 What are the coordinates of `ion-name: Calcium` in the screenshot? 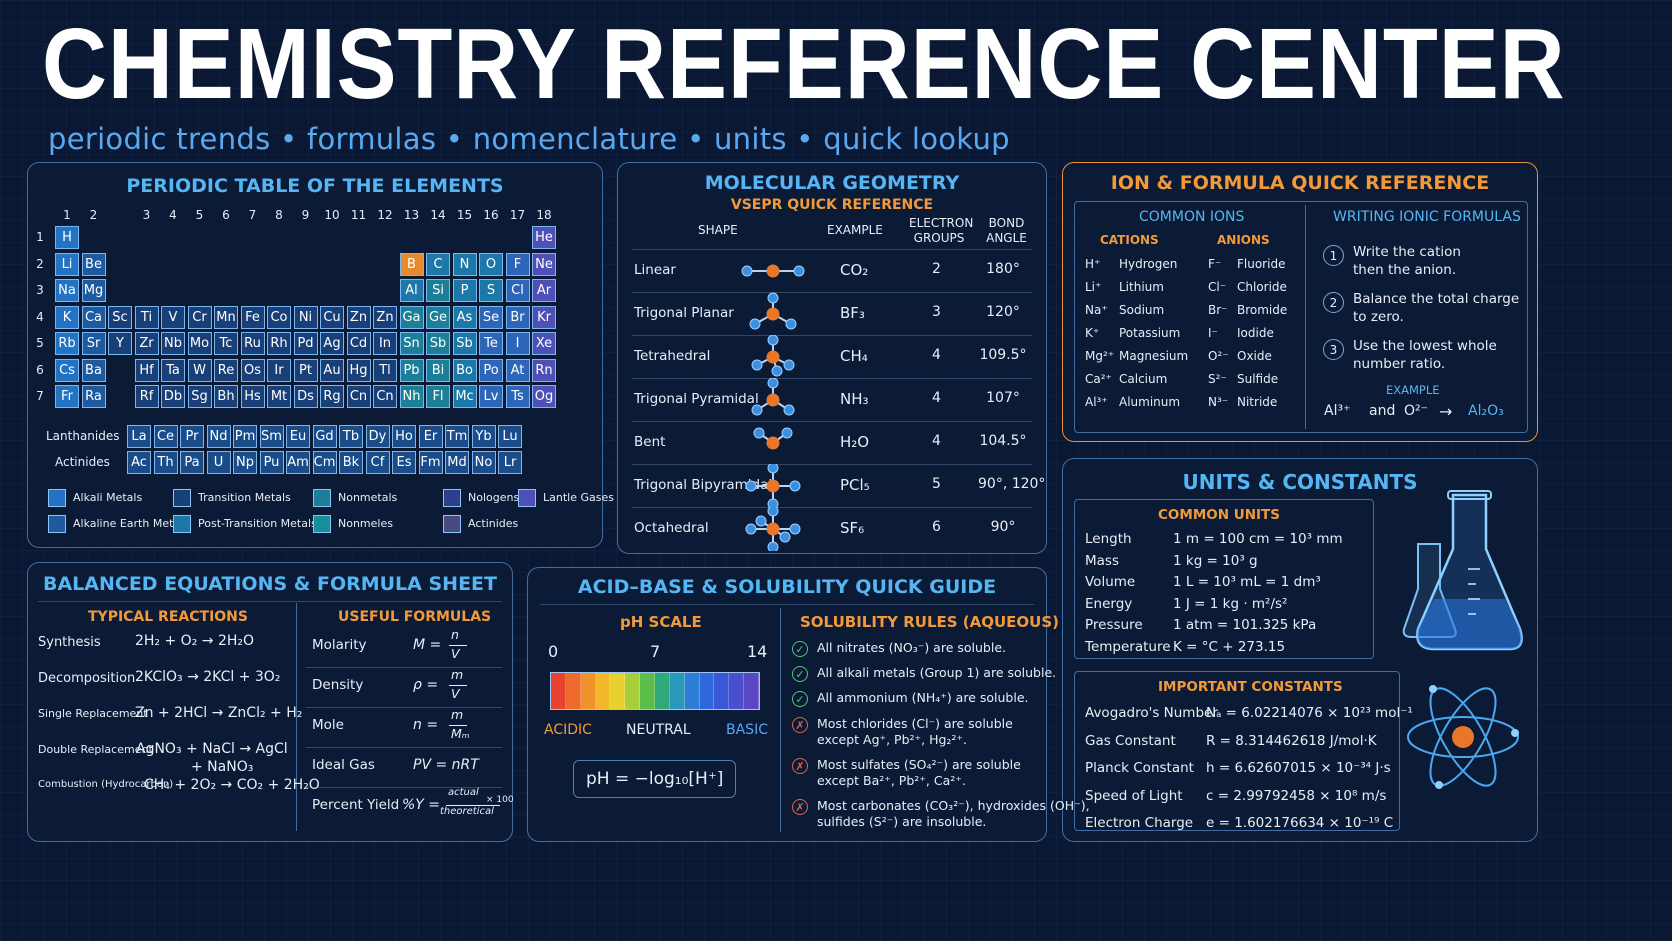 It's located at (1143, 379).